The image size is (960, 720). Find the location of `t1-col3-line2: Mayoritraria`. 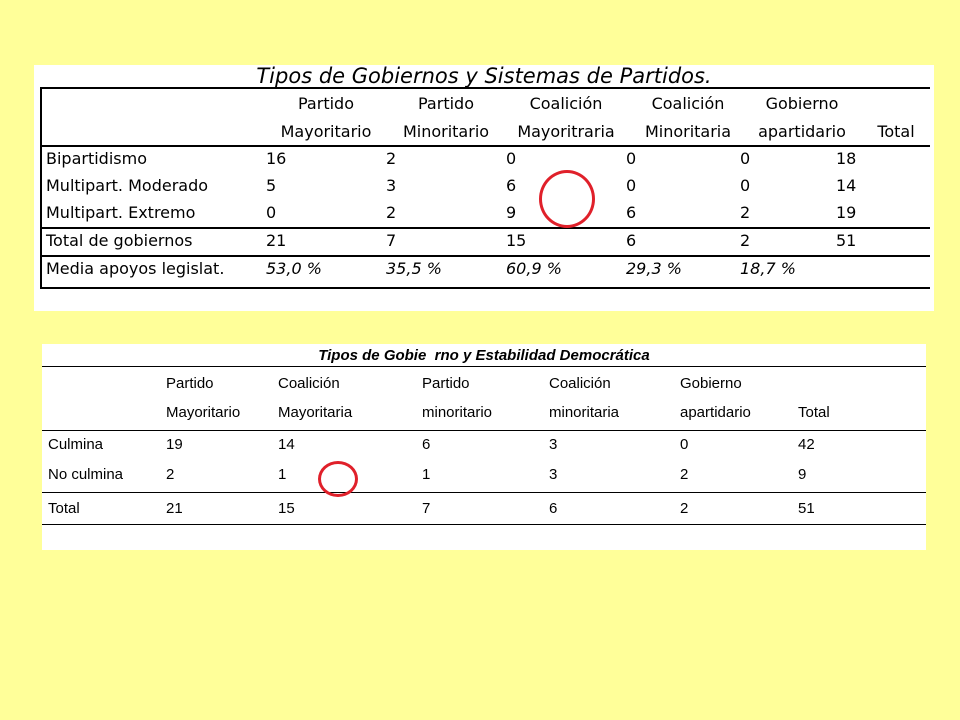

t1-col3-line2: Mayoritraria is located at coordinates (566, 131).